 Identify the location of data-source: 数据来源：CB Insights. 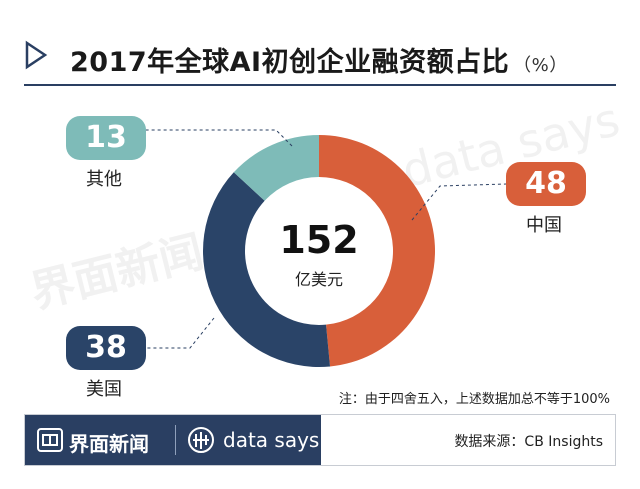
(528, 442).